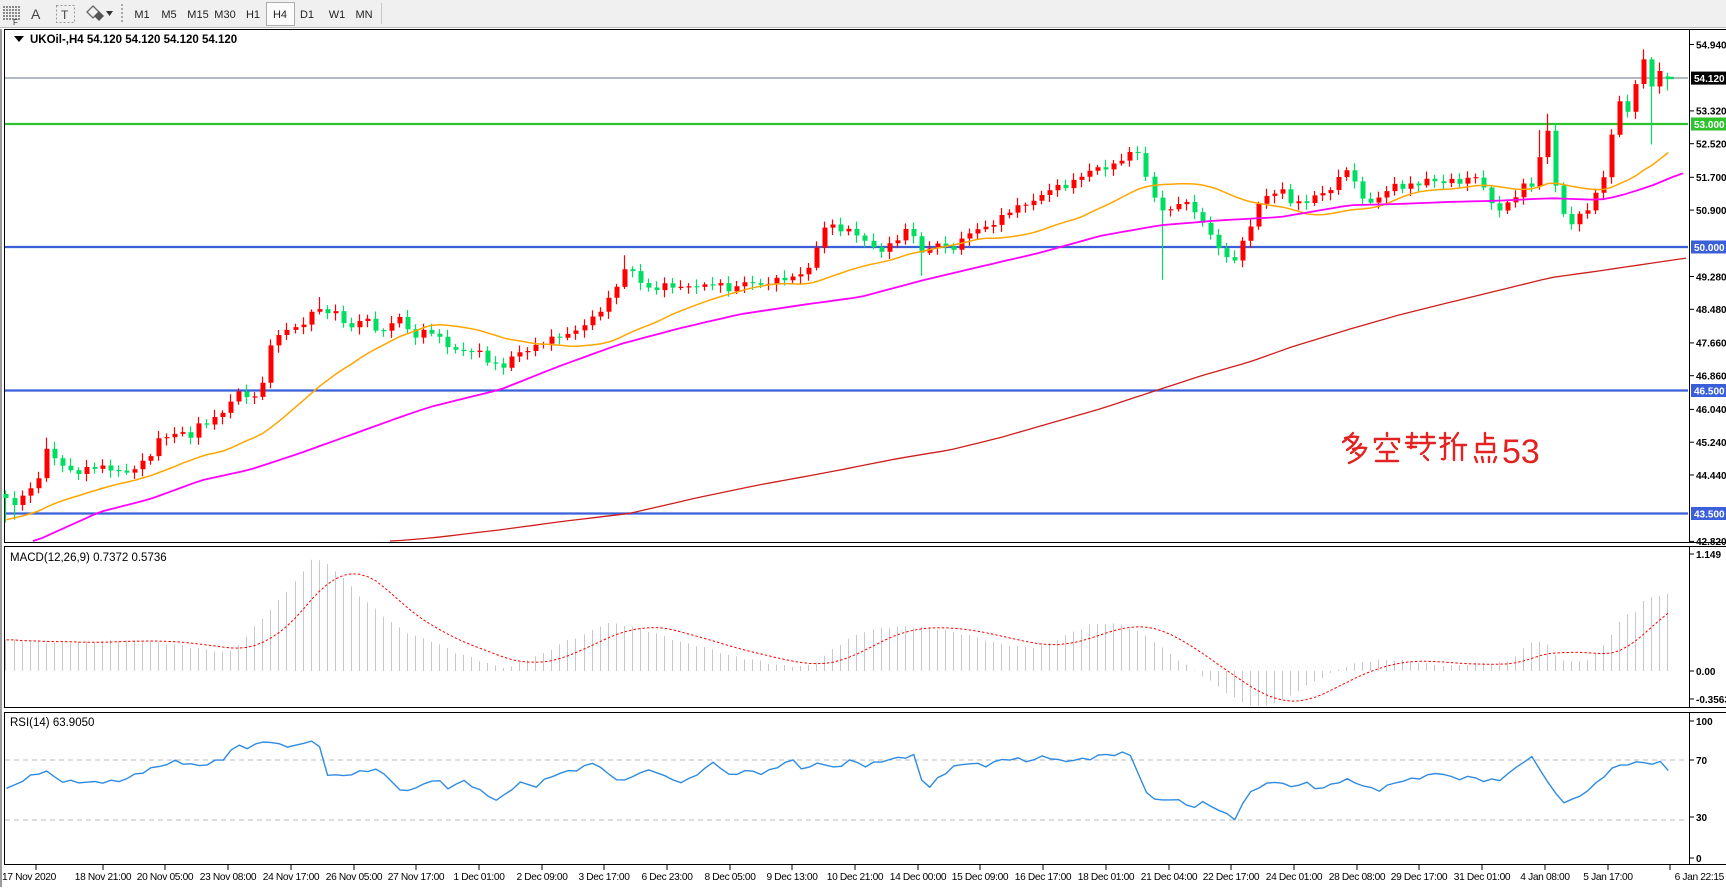  What do you see at coordinates (1704, 722) in the screenshot?
I see `svg-text: 100` at bounding box center [1704, 722].